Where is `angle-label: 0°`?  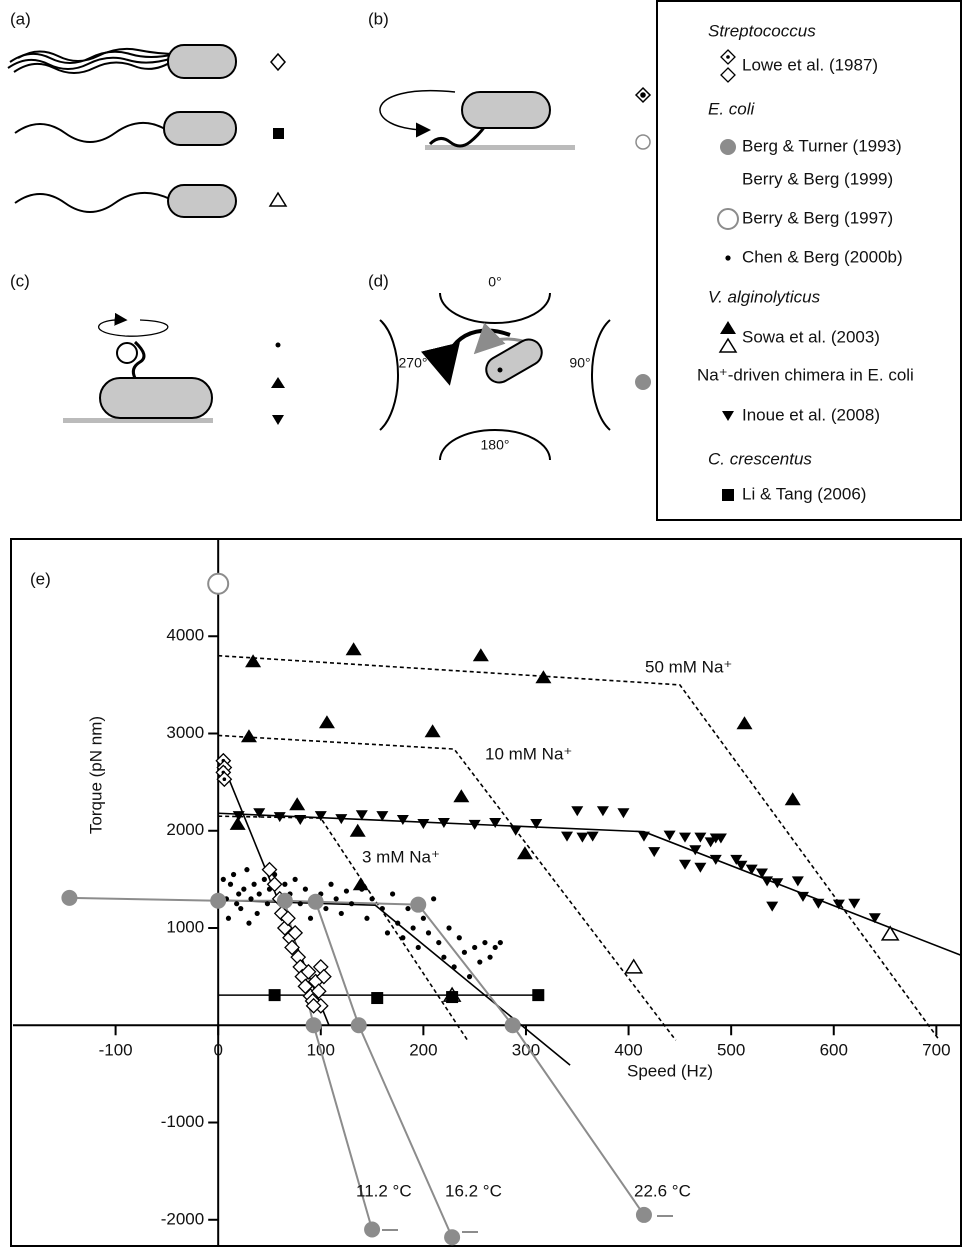
angle-label: 0° is located at coordinates (494, 282).